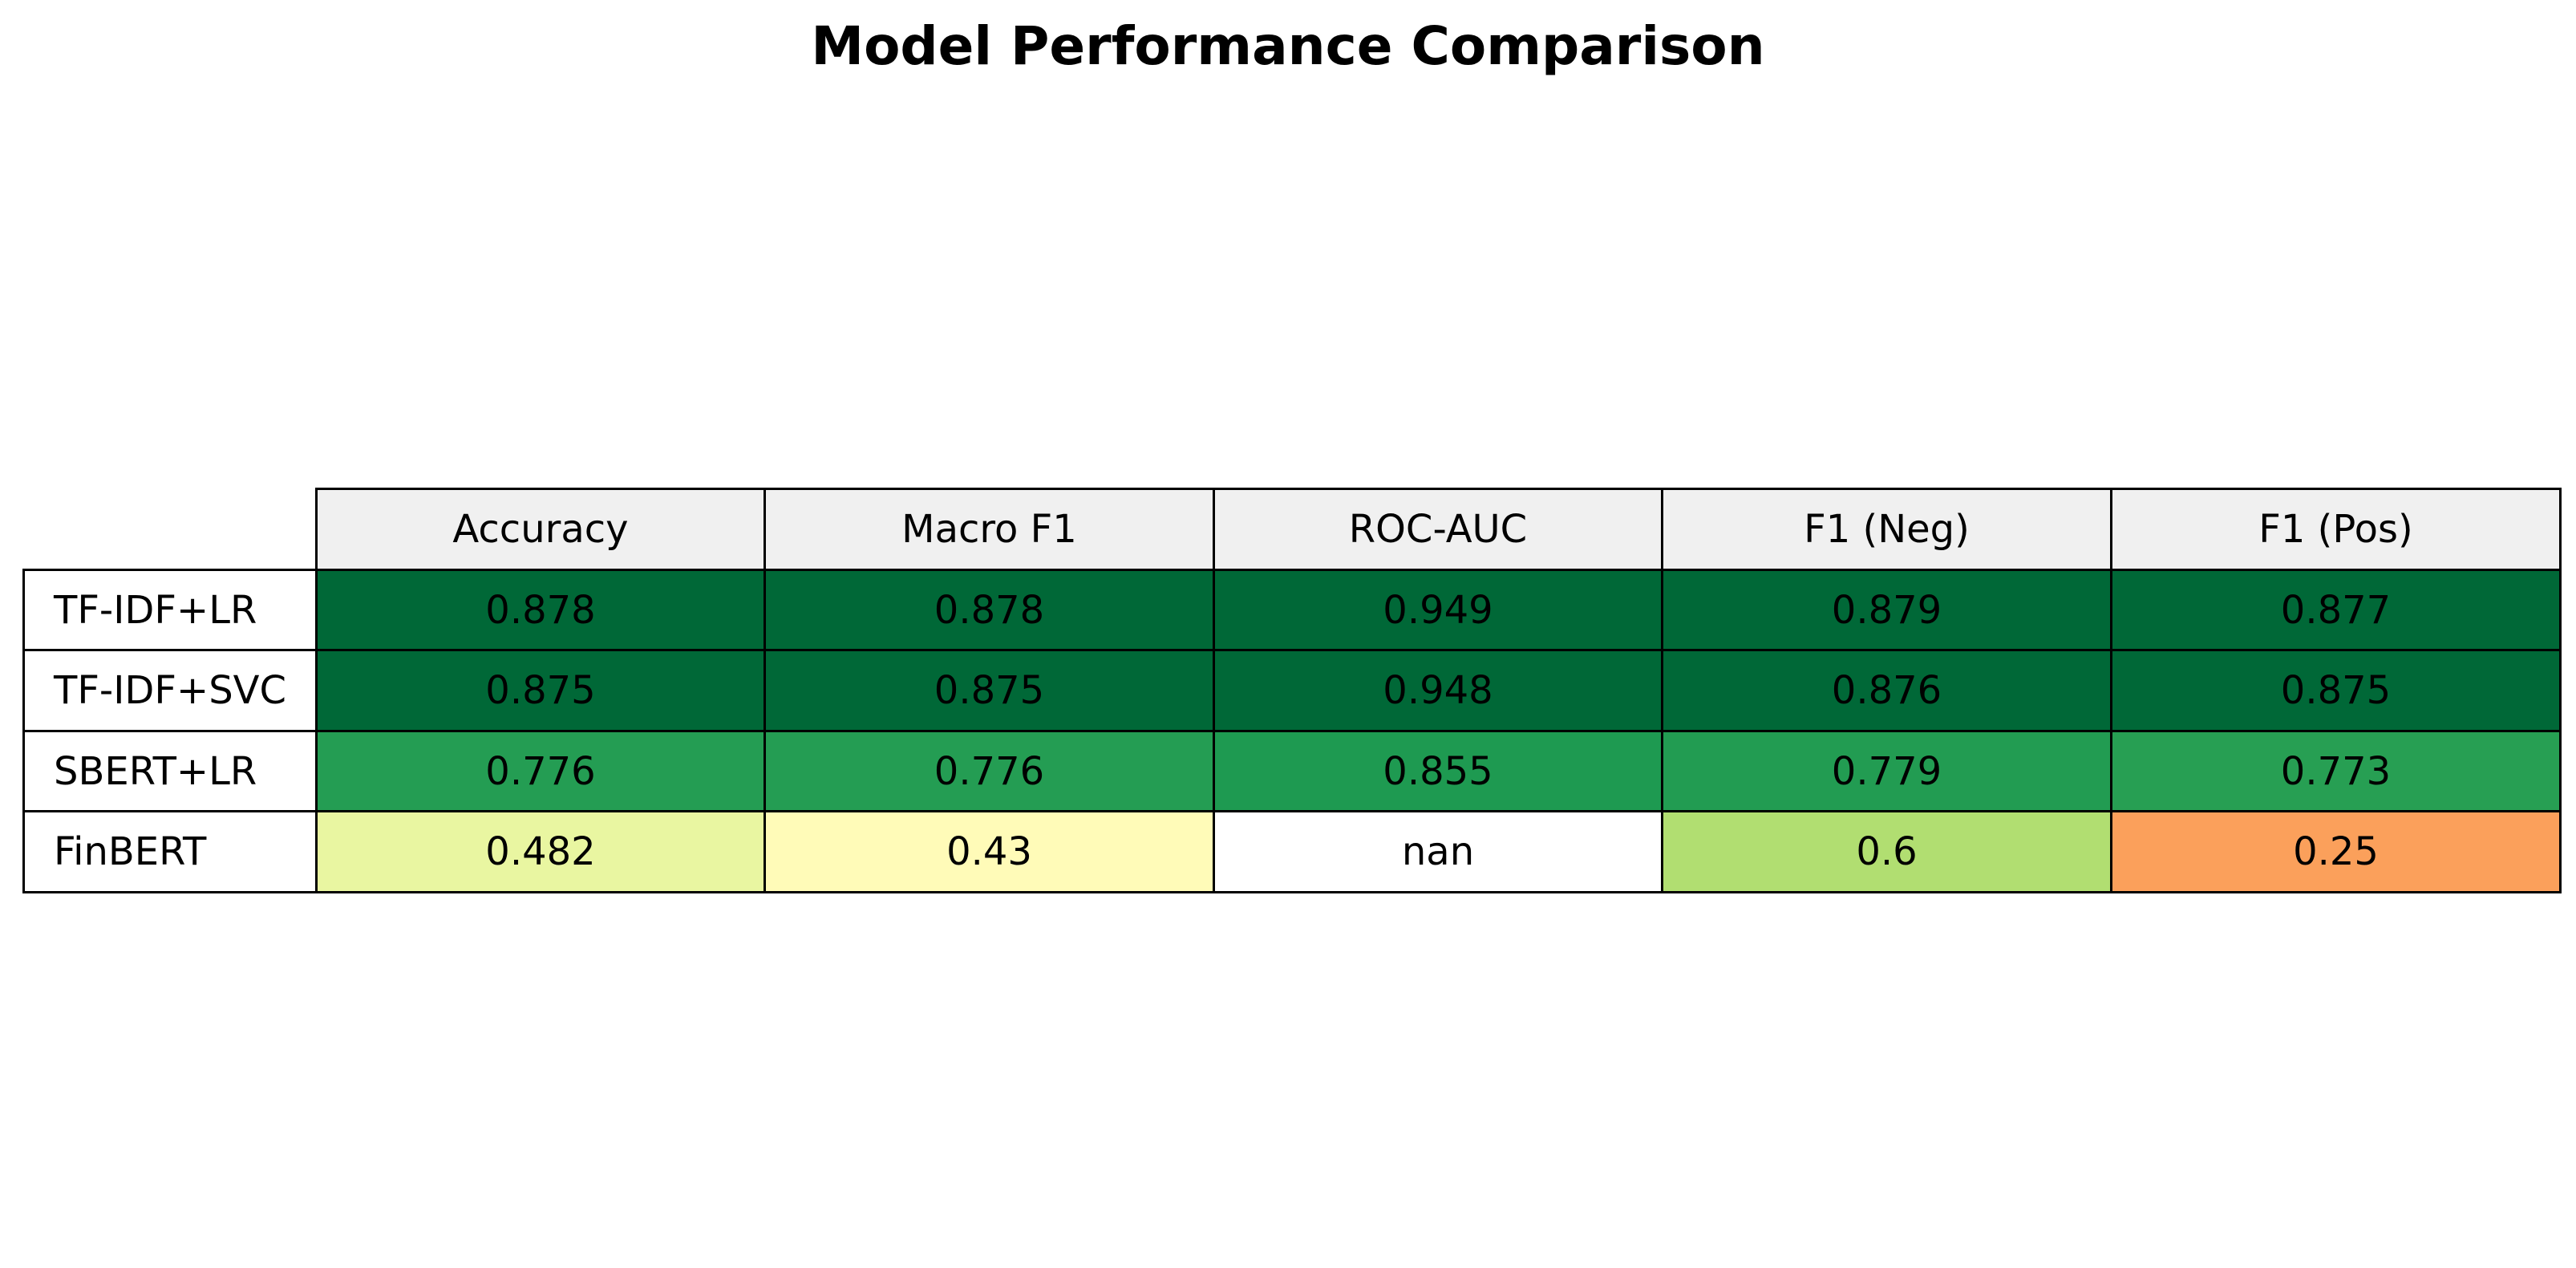 The height and width of the screenshot is (1268, 2576). Describe the element at coordinates (1438, 529) in the screenshot. I see `column-header: ROC-AUC` at that location.